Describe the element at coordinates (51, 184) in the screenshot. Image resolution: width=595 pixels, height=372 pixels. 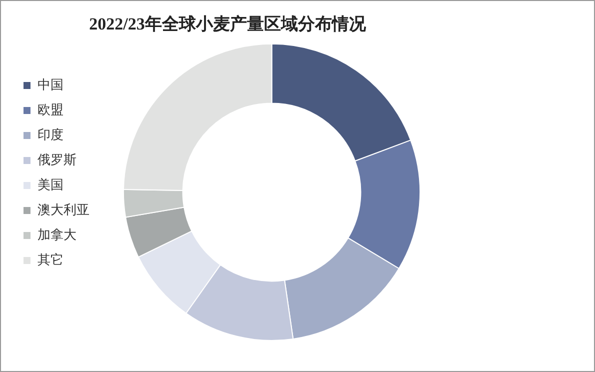
I see `legend-label: 美国` at that location.